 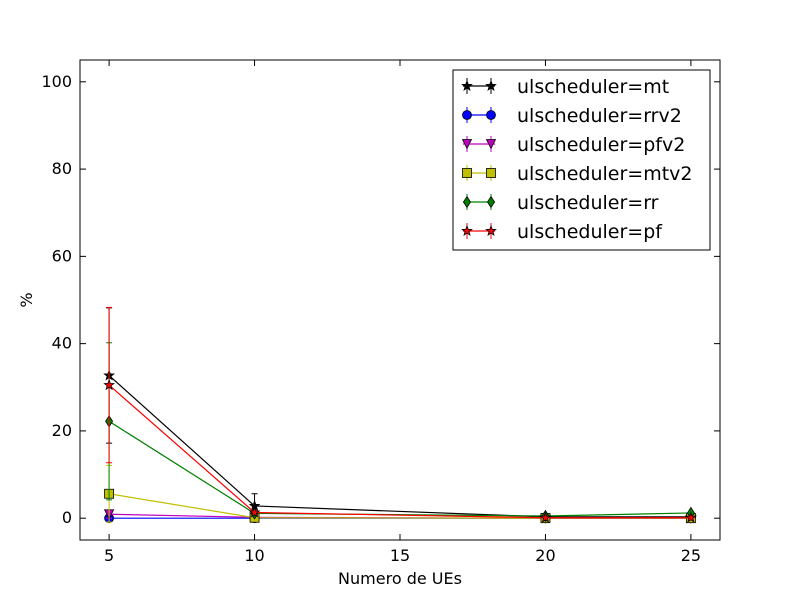 What do you see at coordinates (545, 555) in the screenshot?
I see `x-tick-label: 20` at bounding box center [545, 555].